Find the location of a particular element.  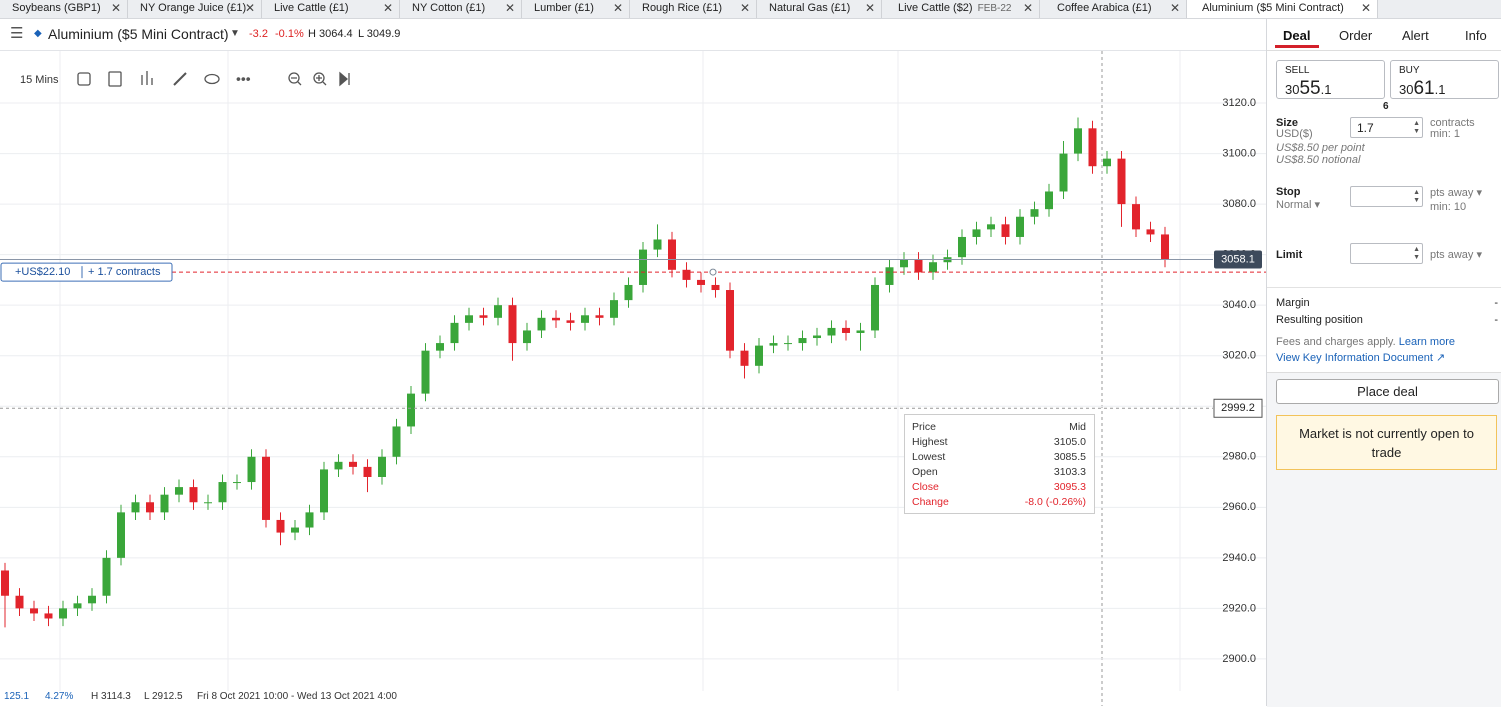

limit-unit: pts away ▾ is located at coordinates (1456, 255).